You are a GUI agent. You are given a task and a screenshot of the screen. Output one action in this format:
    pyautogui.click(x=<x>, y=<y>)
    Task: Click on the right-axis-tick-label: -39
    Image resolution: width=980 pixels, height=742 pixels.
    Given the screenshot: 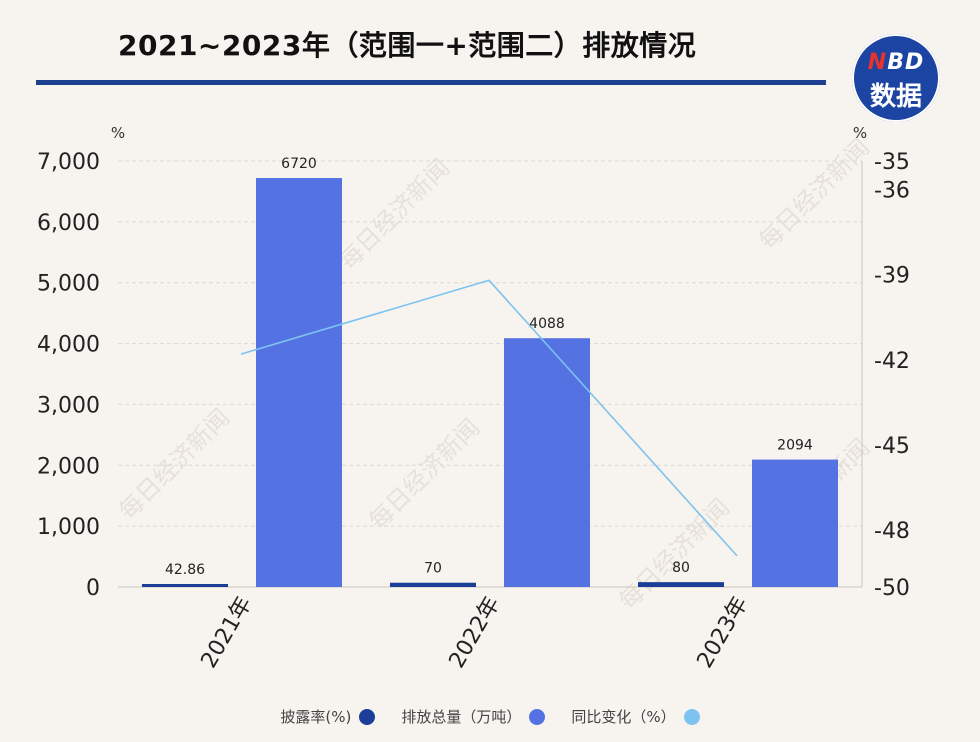 What is the action you would take?
    pyautogui.click(x=892, y=276)
    